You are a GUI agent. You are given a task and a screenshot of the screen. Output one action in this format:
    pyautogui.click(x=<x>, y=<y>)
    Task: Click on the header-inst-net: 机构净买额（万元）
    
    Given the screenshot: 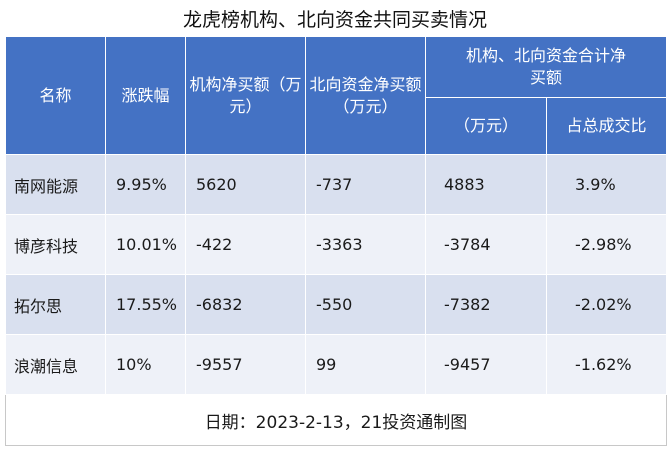 What is the action you would take?
    pyautogui.click(x=245, y=95)
    